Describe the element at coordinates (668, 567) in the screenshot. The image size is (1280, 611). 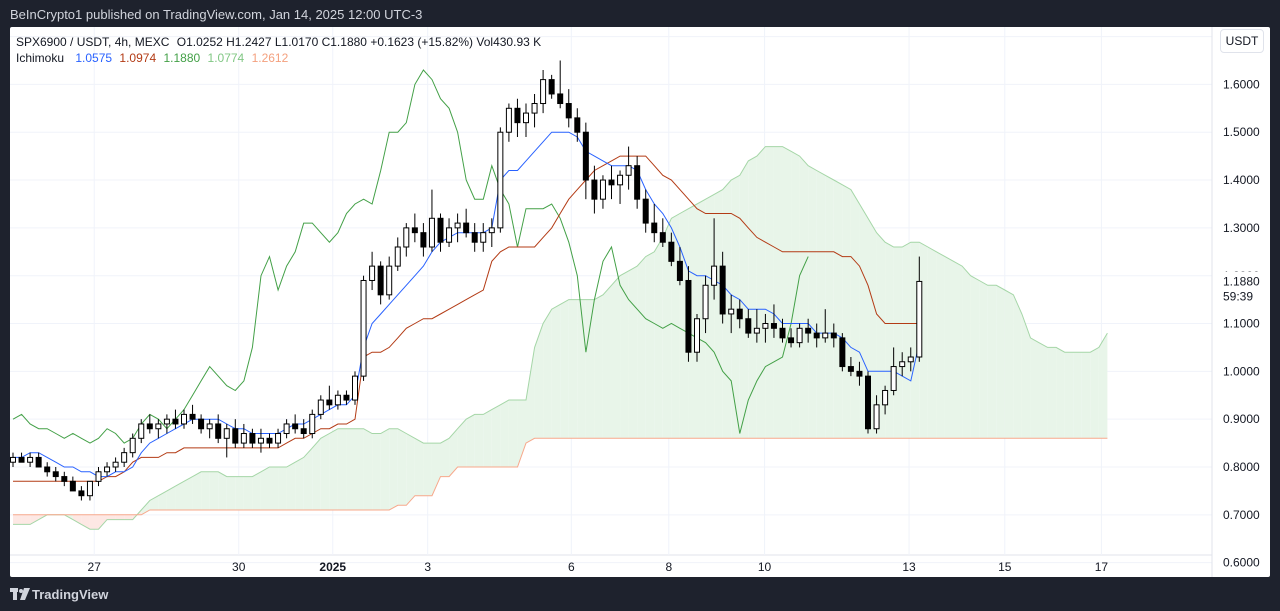
I see `x-tick-label: 8` at that location.